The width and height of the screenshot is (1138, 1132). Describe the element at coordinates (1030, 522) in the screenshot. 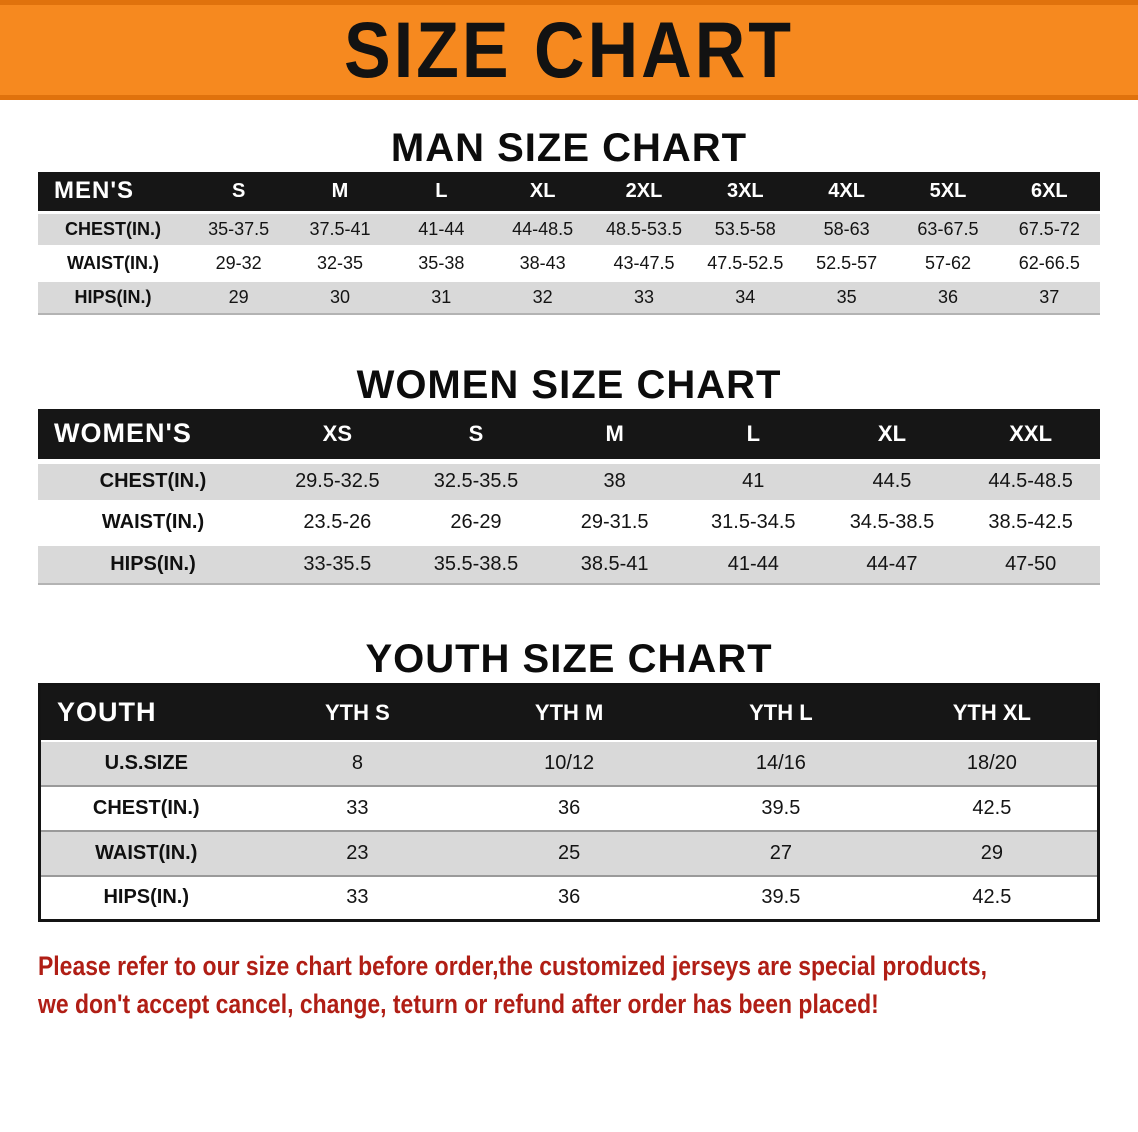

I see `size-cell: 38.5-42.5` at that location.